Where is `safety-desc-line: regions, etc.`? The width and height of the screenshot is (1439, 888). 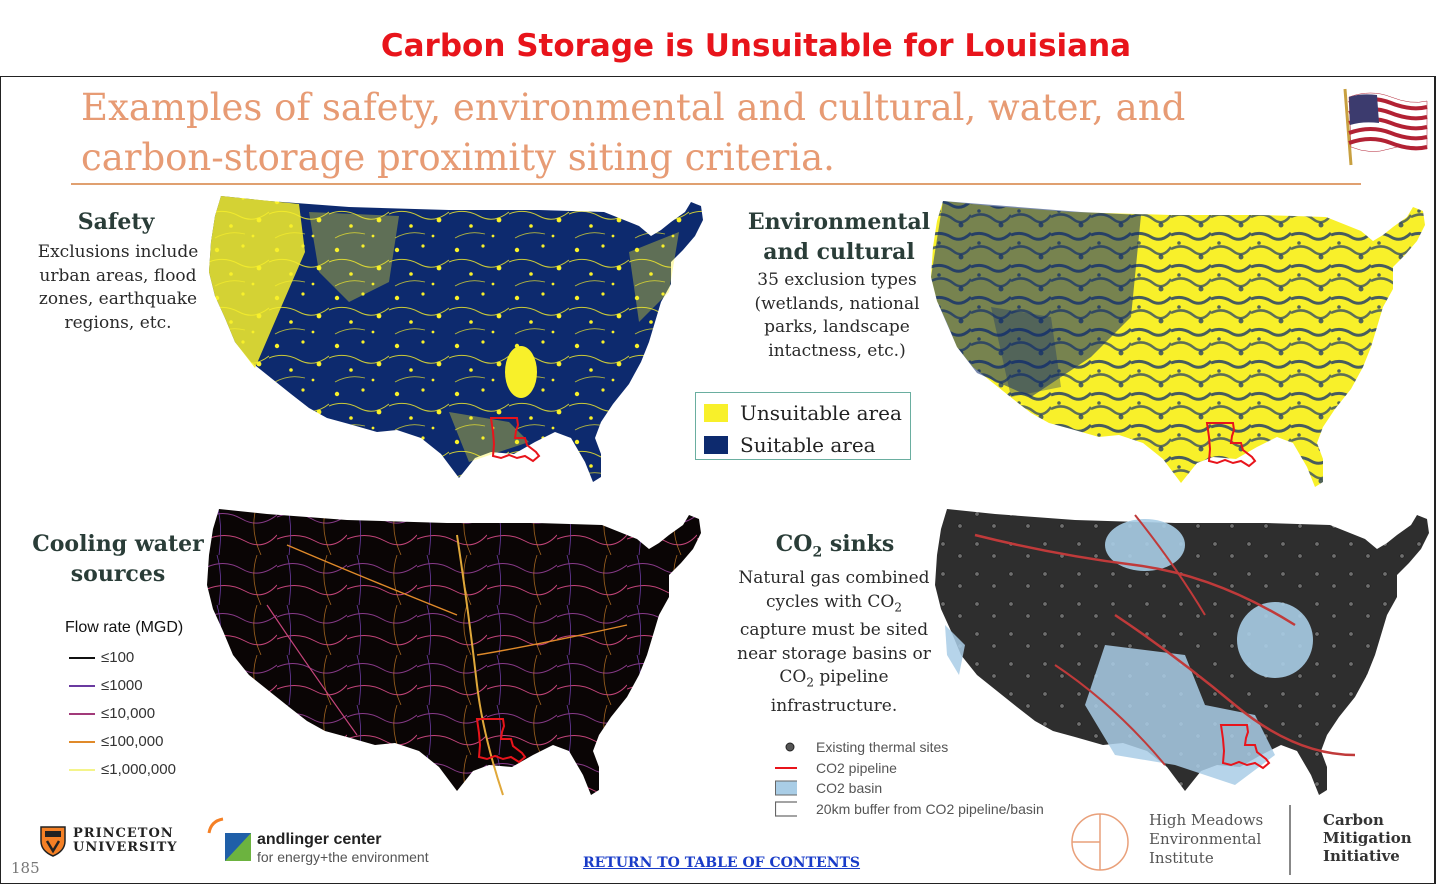 safety-desc-line: regions, etc. is located at coordinates (118, 322).